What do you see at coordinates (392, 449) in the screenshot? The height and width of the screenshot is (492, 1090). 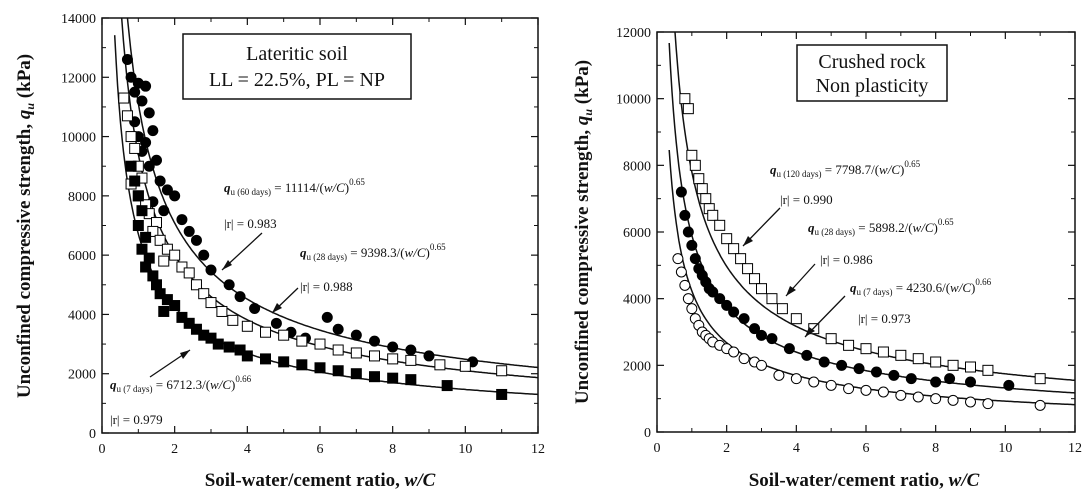 I see `x-tick-label: 8` at bounding box center [392, 449].